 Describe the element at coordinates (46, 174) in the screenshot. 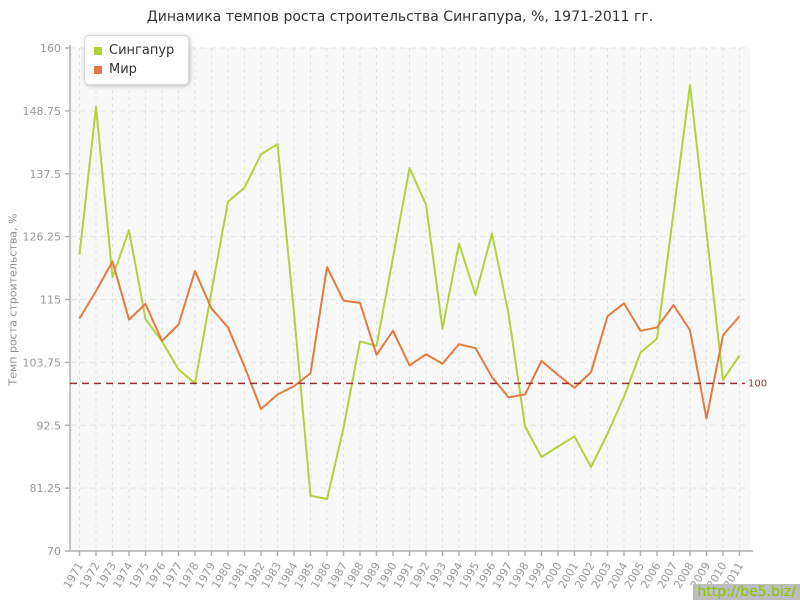

I see `y-tick-label: 137.5` at that location.